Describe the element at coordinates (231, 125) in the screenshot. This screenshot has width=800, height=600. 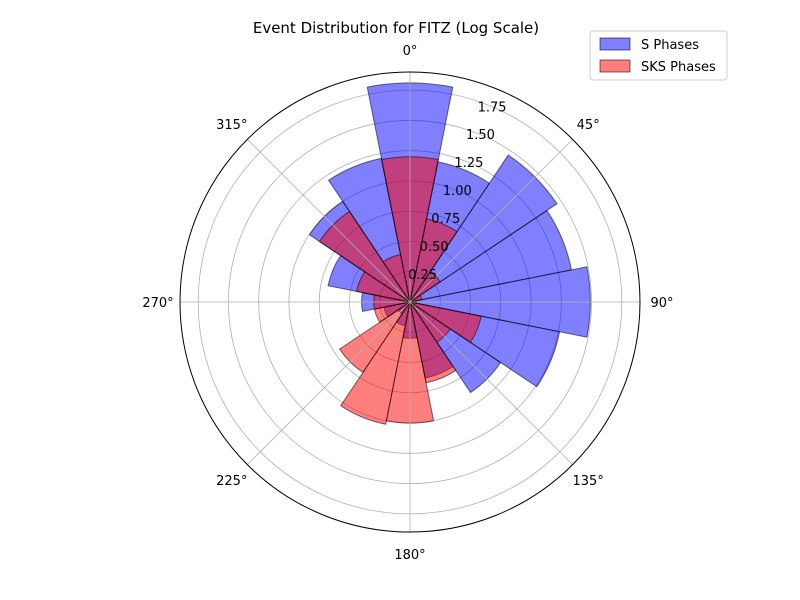
I see `theta-tick-label: 315°` at that location.